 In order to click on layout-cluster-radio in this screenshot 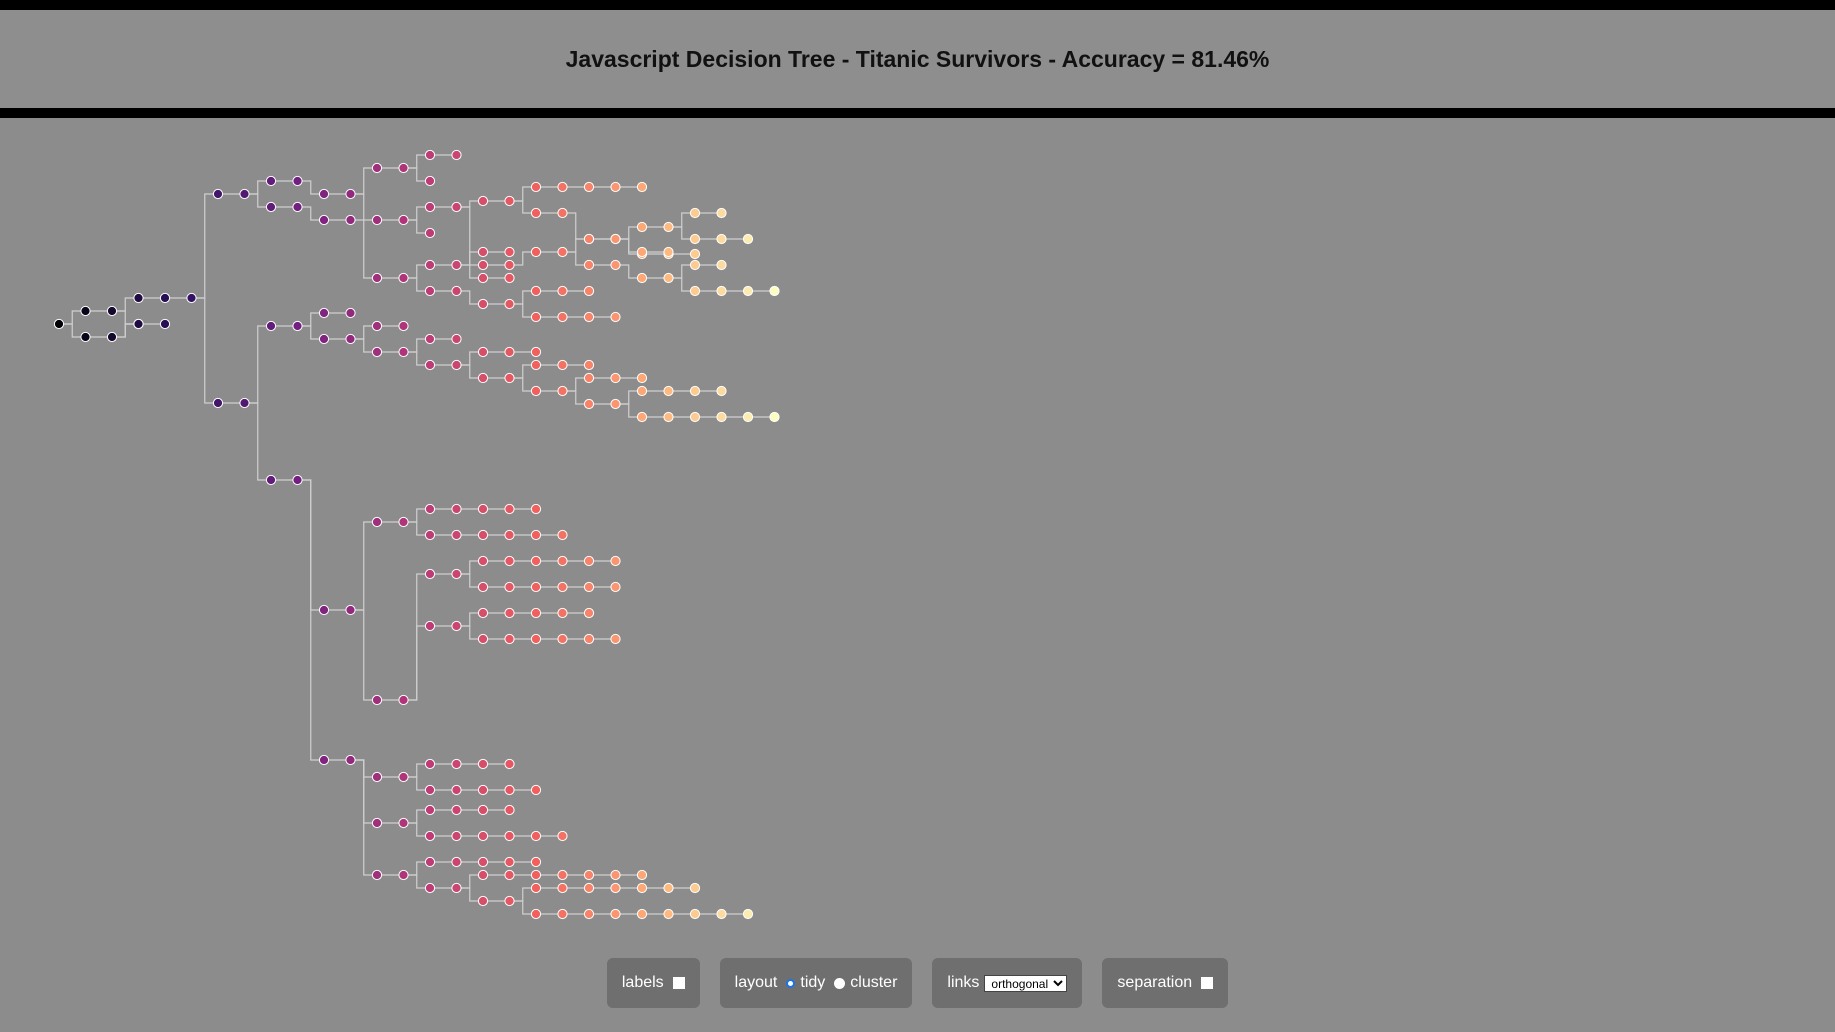, I will do `click(840, 983)`.